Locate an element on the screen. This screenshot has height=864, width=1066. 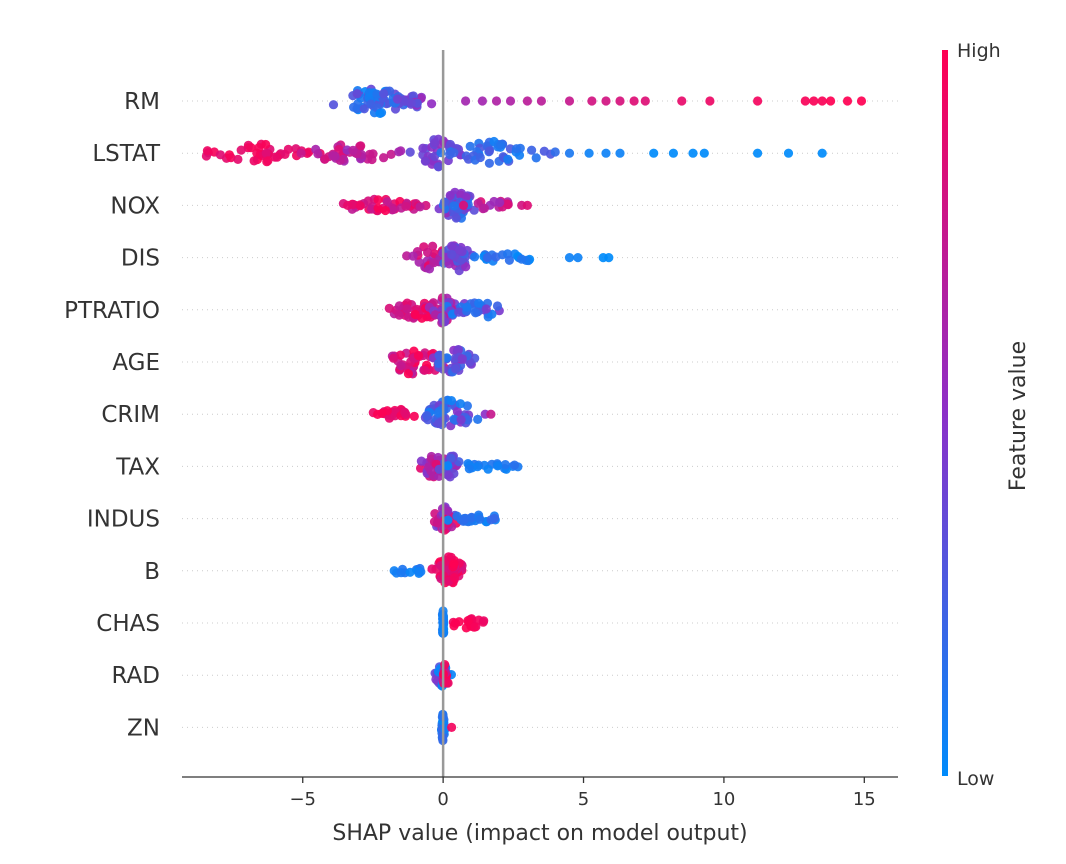
feature-label-rad: RAD is located at coordinates (136, 676).